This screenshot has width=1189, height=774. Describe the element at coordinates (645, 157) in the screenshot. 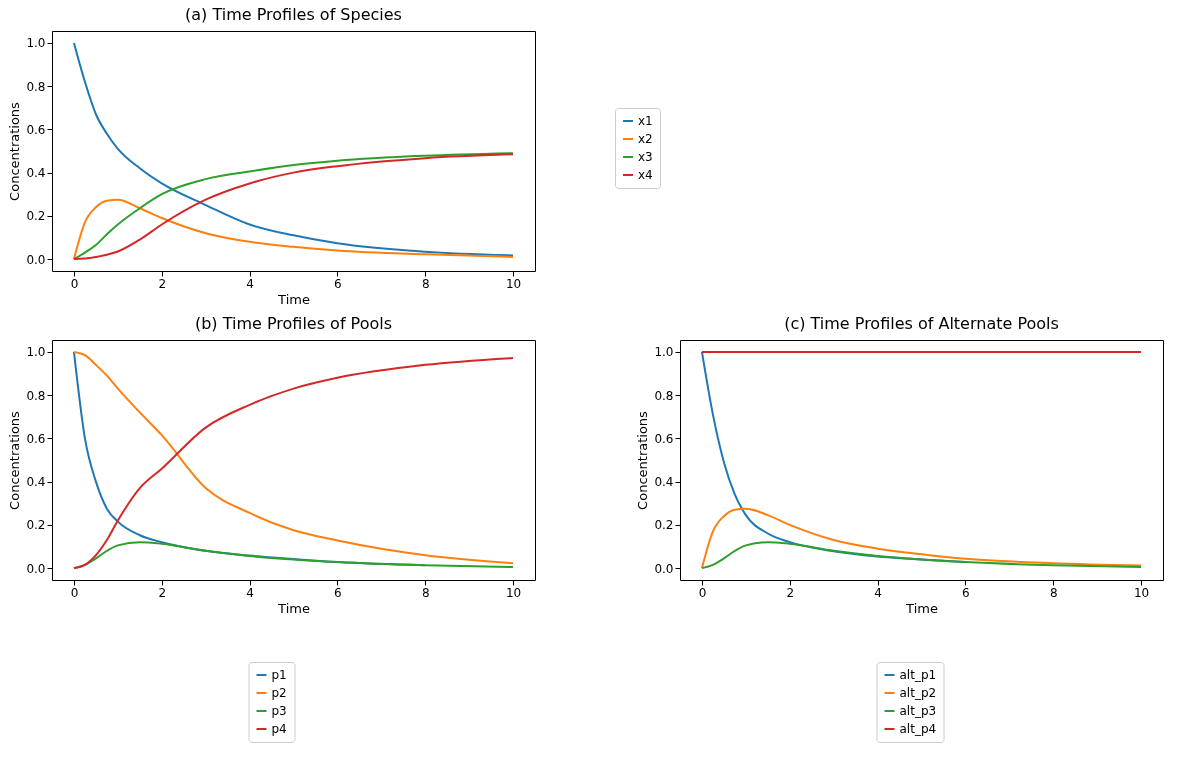

I see `legend-label: x3` at that location.